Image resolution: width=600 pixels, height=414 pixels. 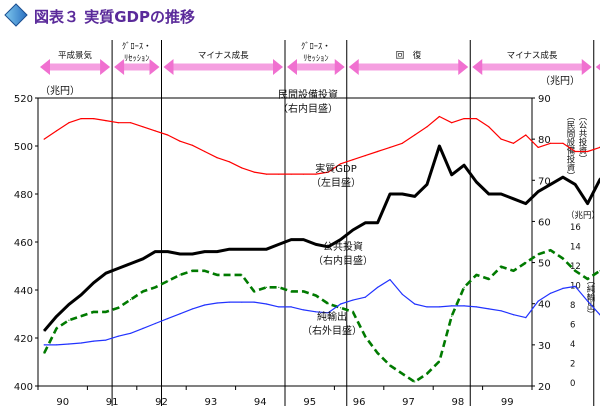 What do you see at coordinates (332, 330) in the screenshot?
I see `annotation-sublabel: （右外目盛）` at bounding box center [332, 330].